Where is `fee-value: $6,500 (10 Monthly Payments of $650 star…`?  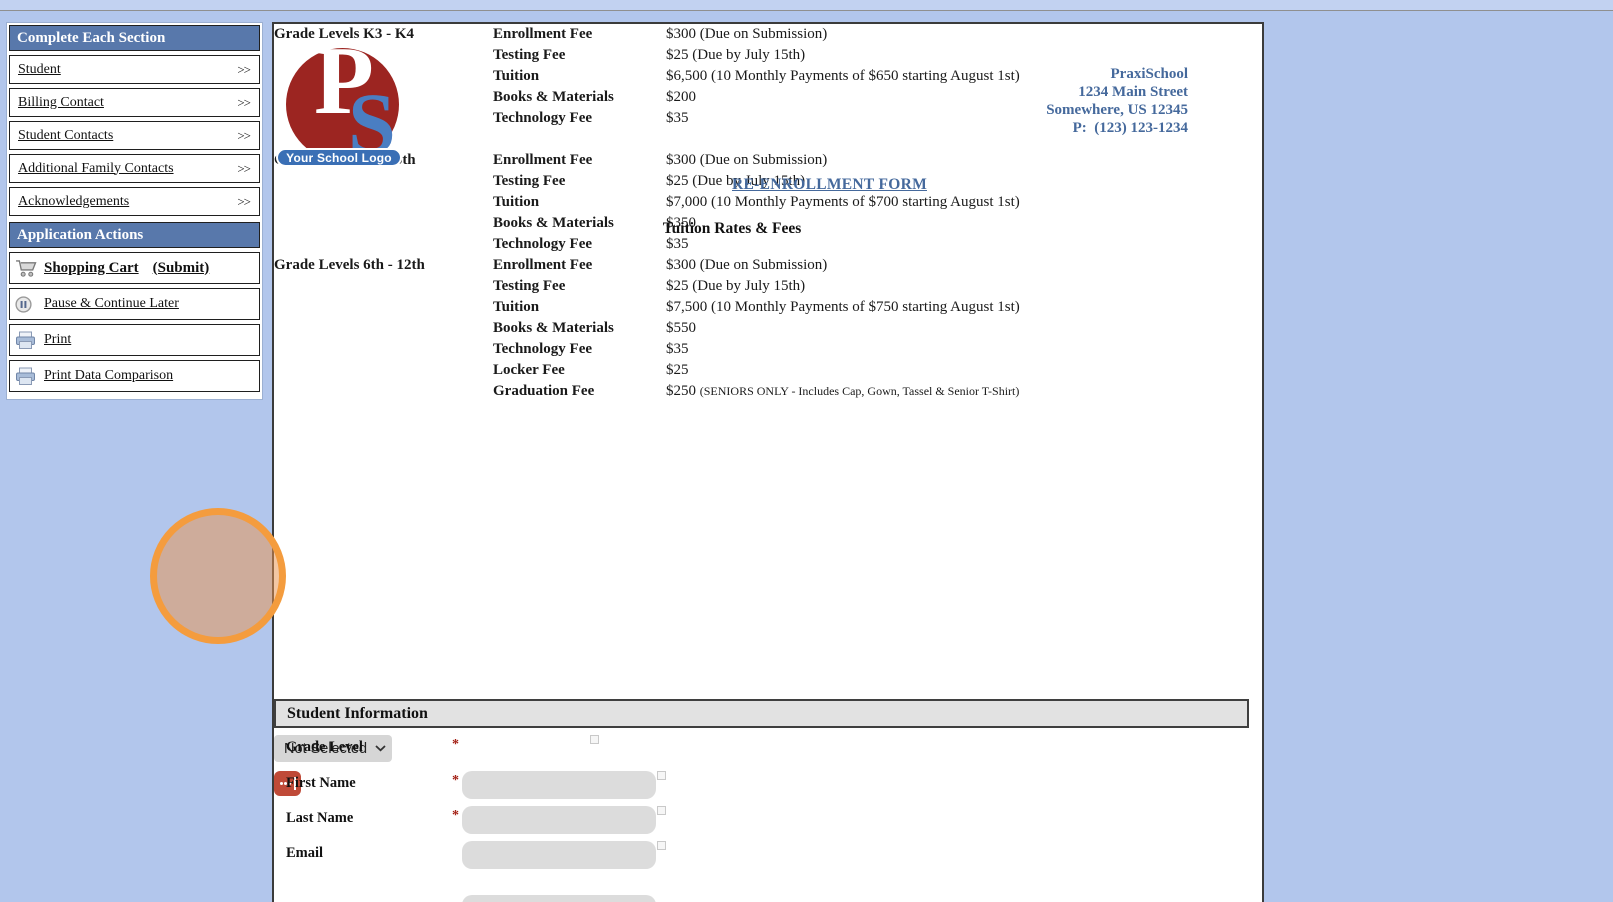 fee-value: $6,500 (10 Monthly Payments of $650 star… is located at coordinates (843, 76).